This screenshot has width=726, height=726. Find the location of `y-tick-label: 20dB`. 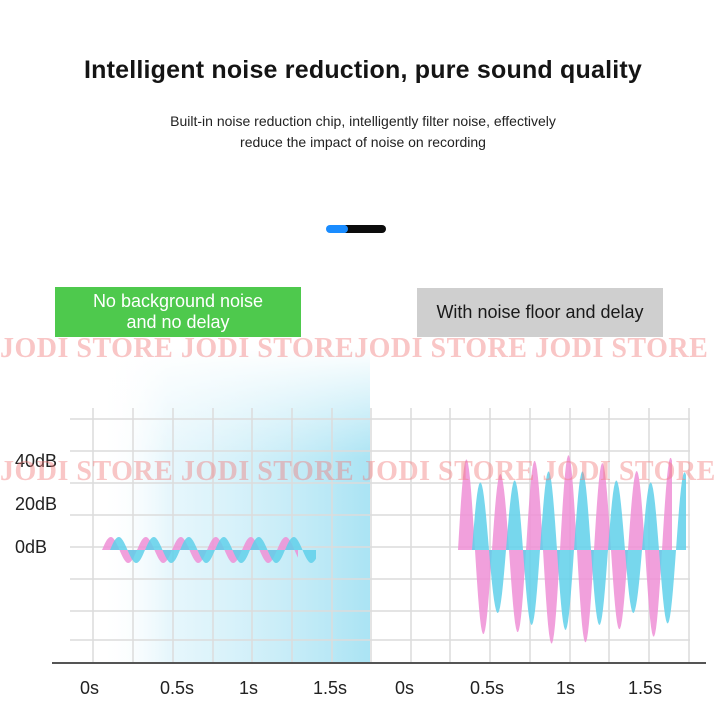

y-tick-label: 20dB is located at coordinates (36, 504).